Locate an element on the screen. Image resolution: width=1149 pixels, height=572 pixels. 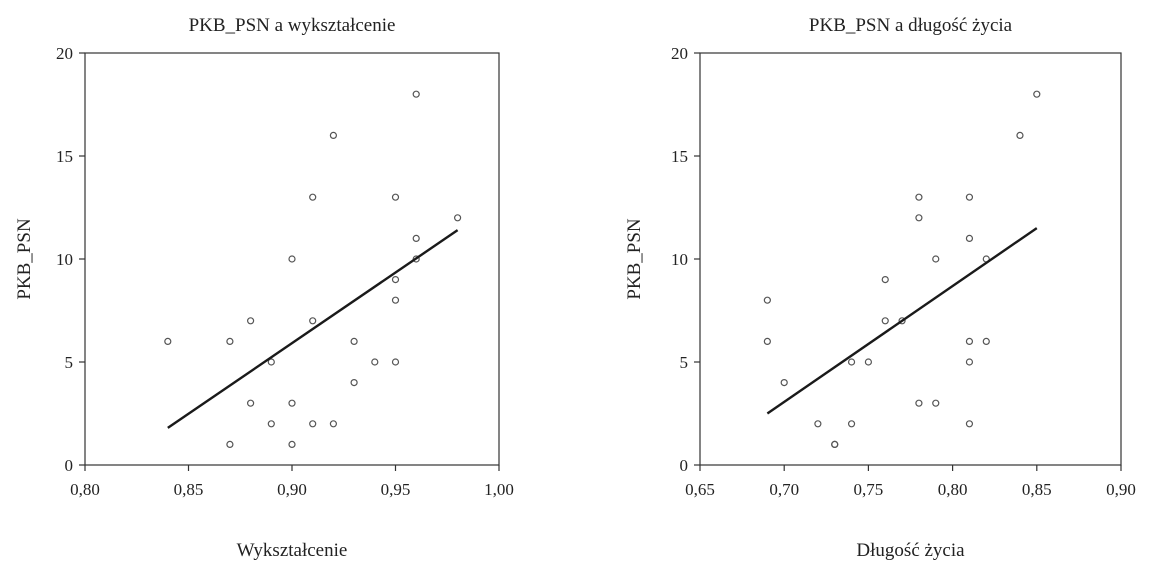
x-tick-label: 0,65 is located at coordinates (700, 489).